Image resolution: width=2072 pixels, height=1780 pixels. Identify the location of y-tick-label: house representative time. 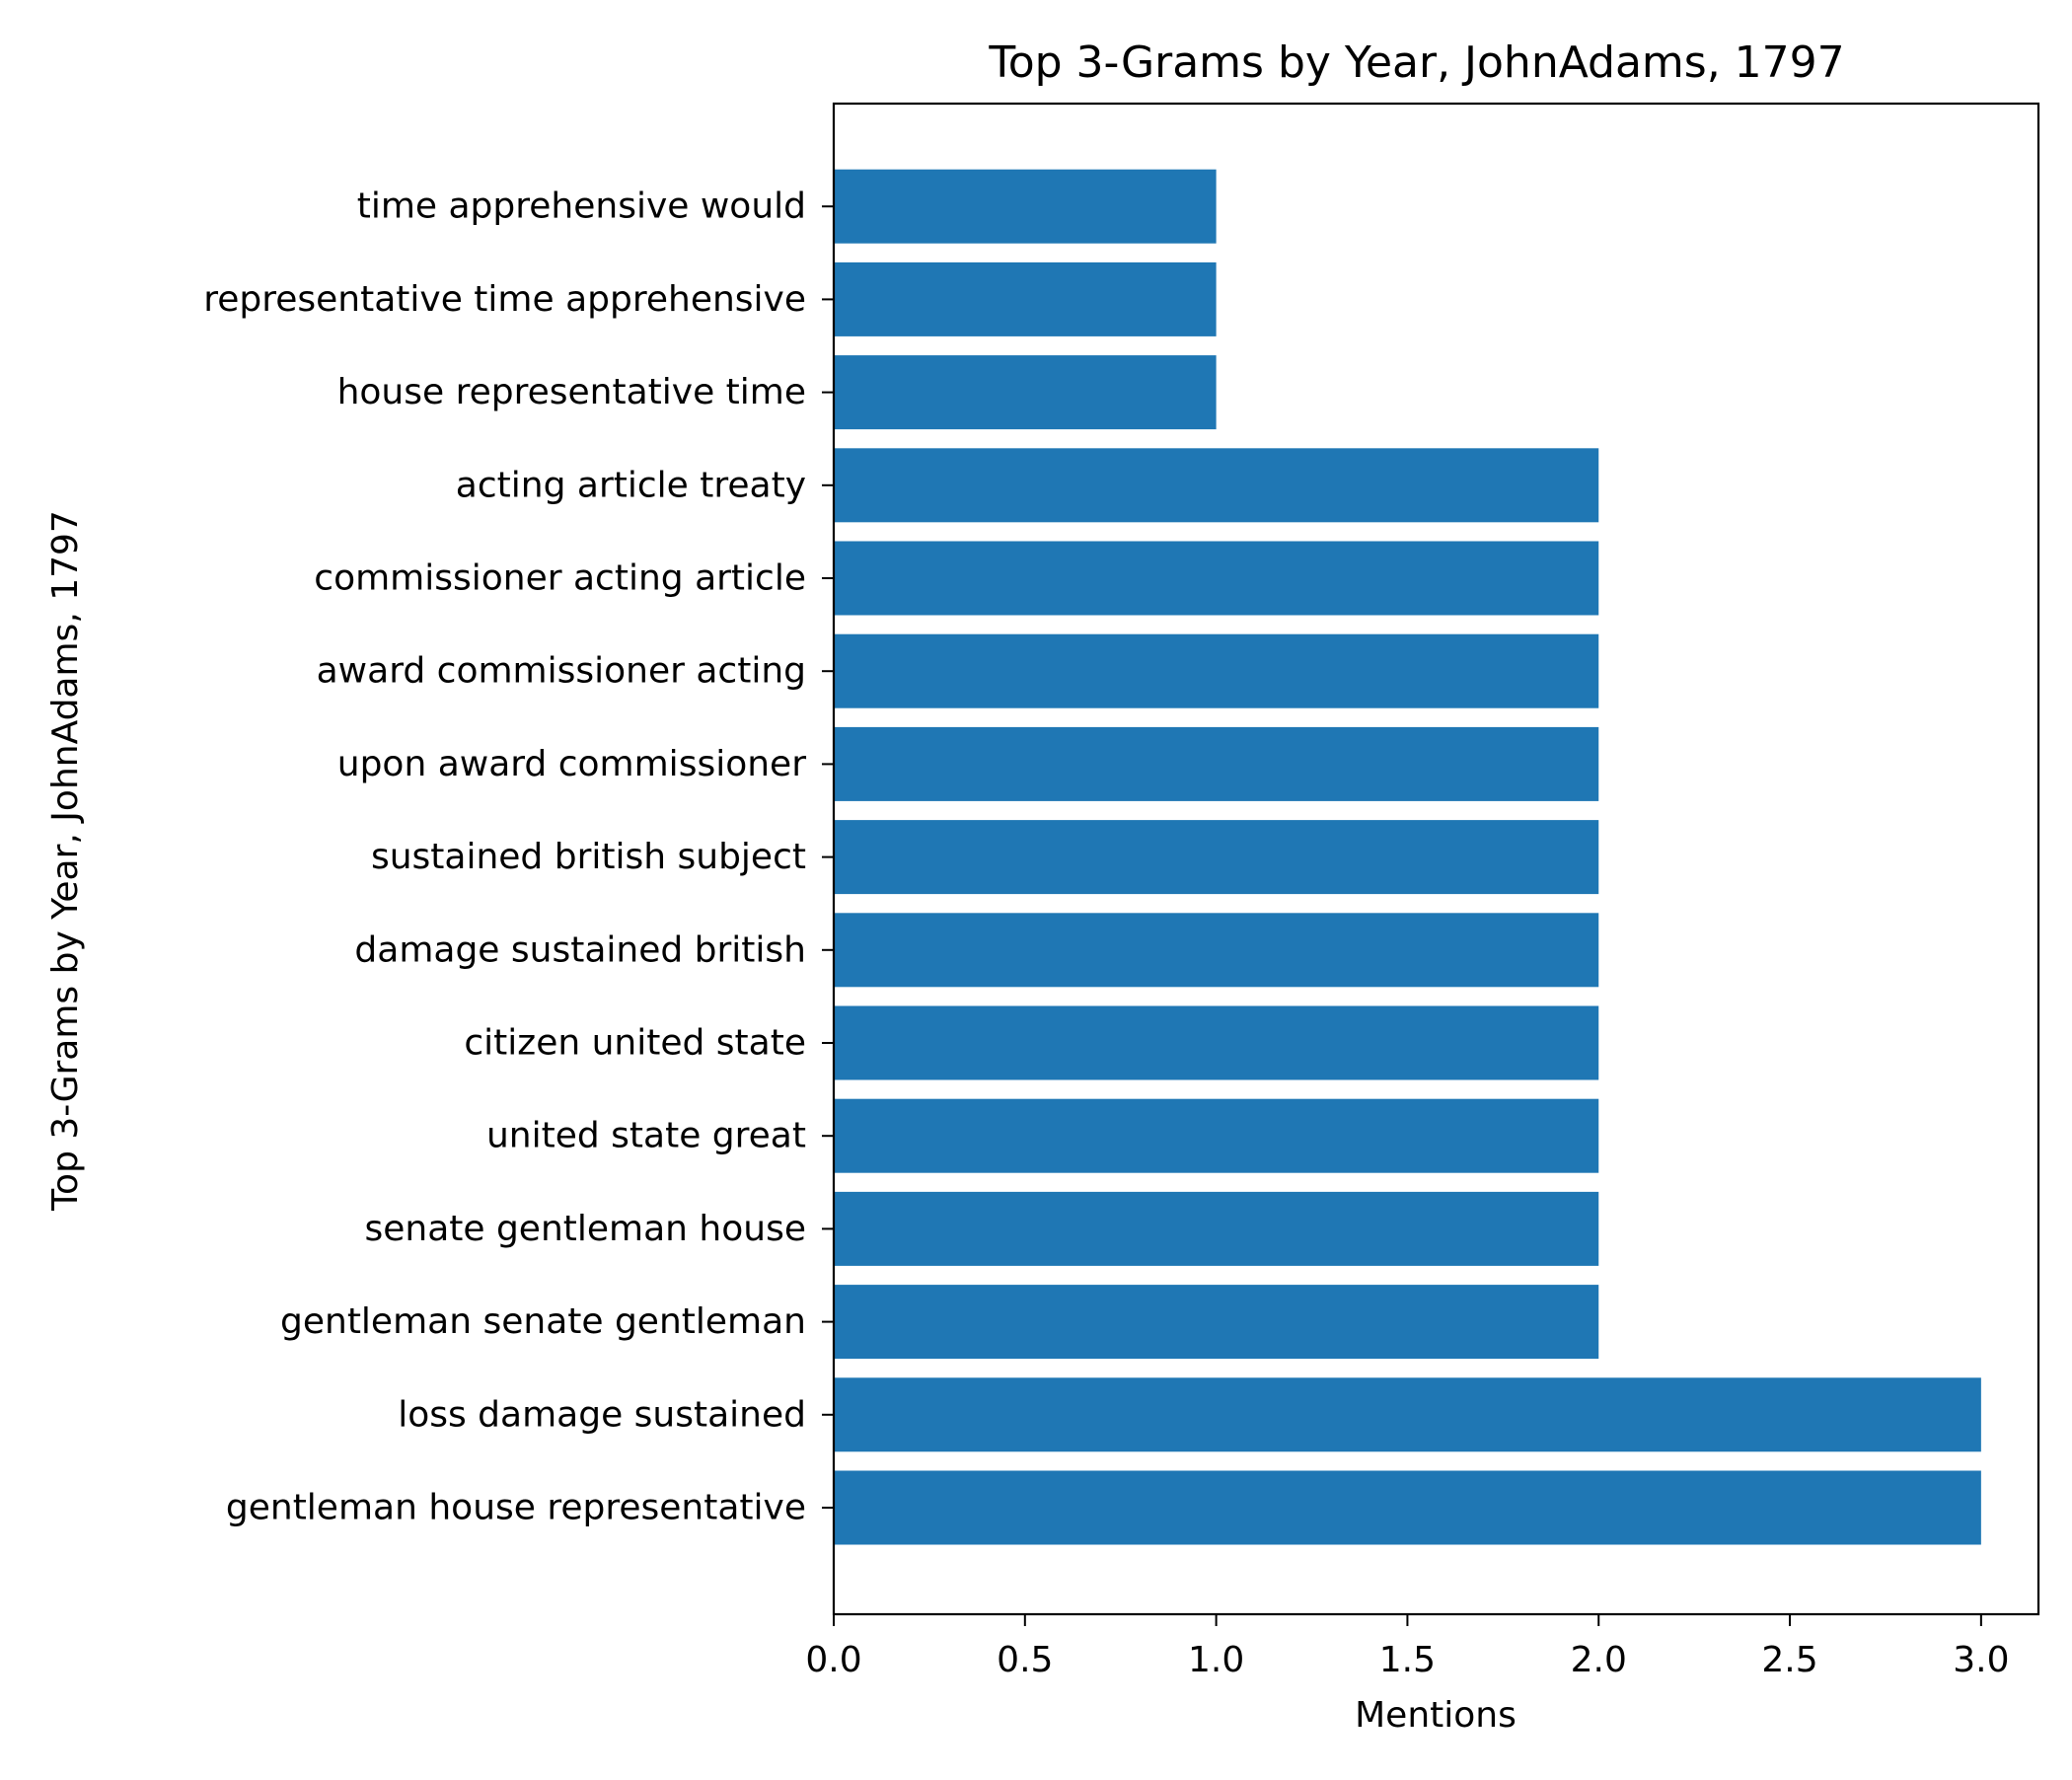
(572, 392).